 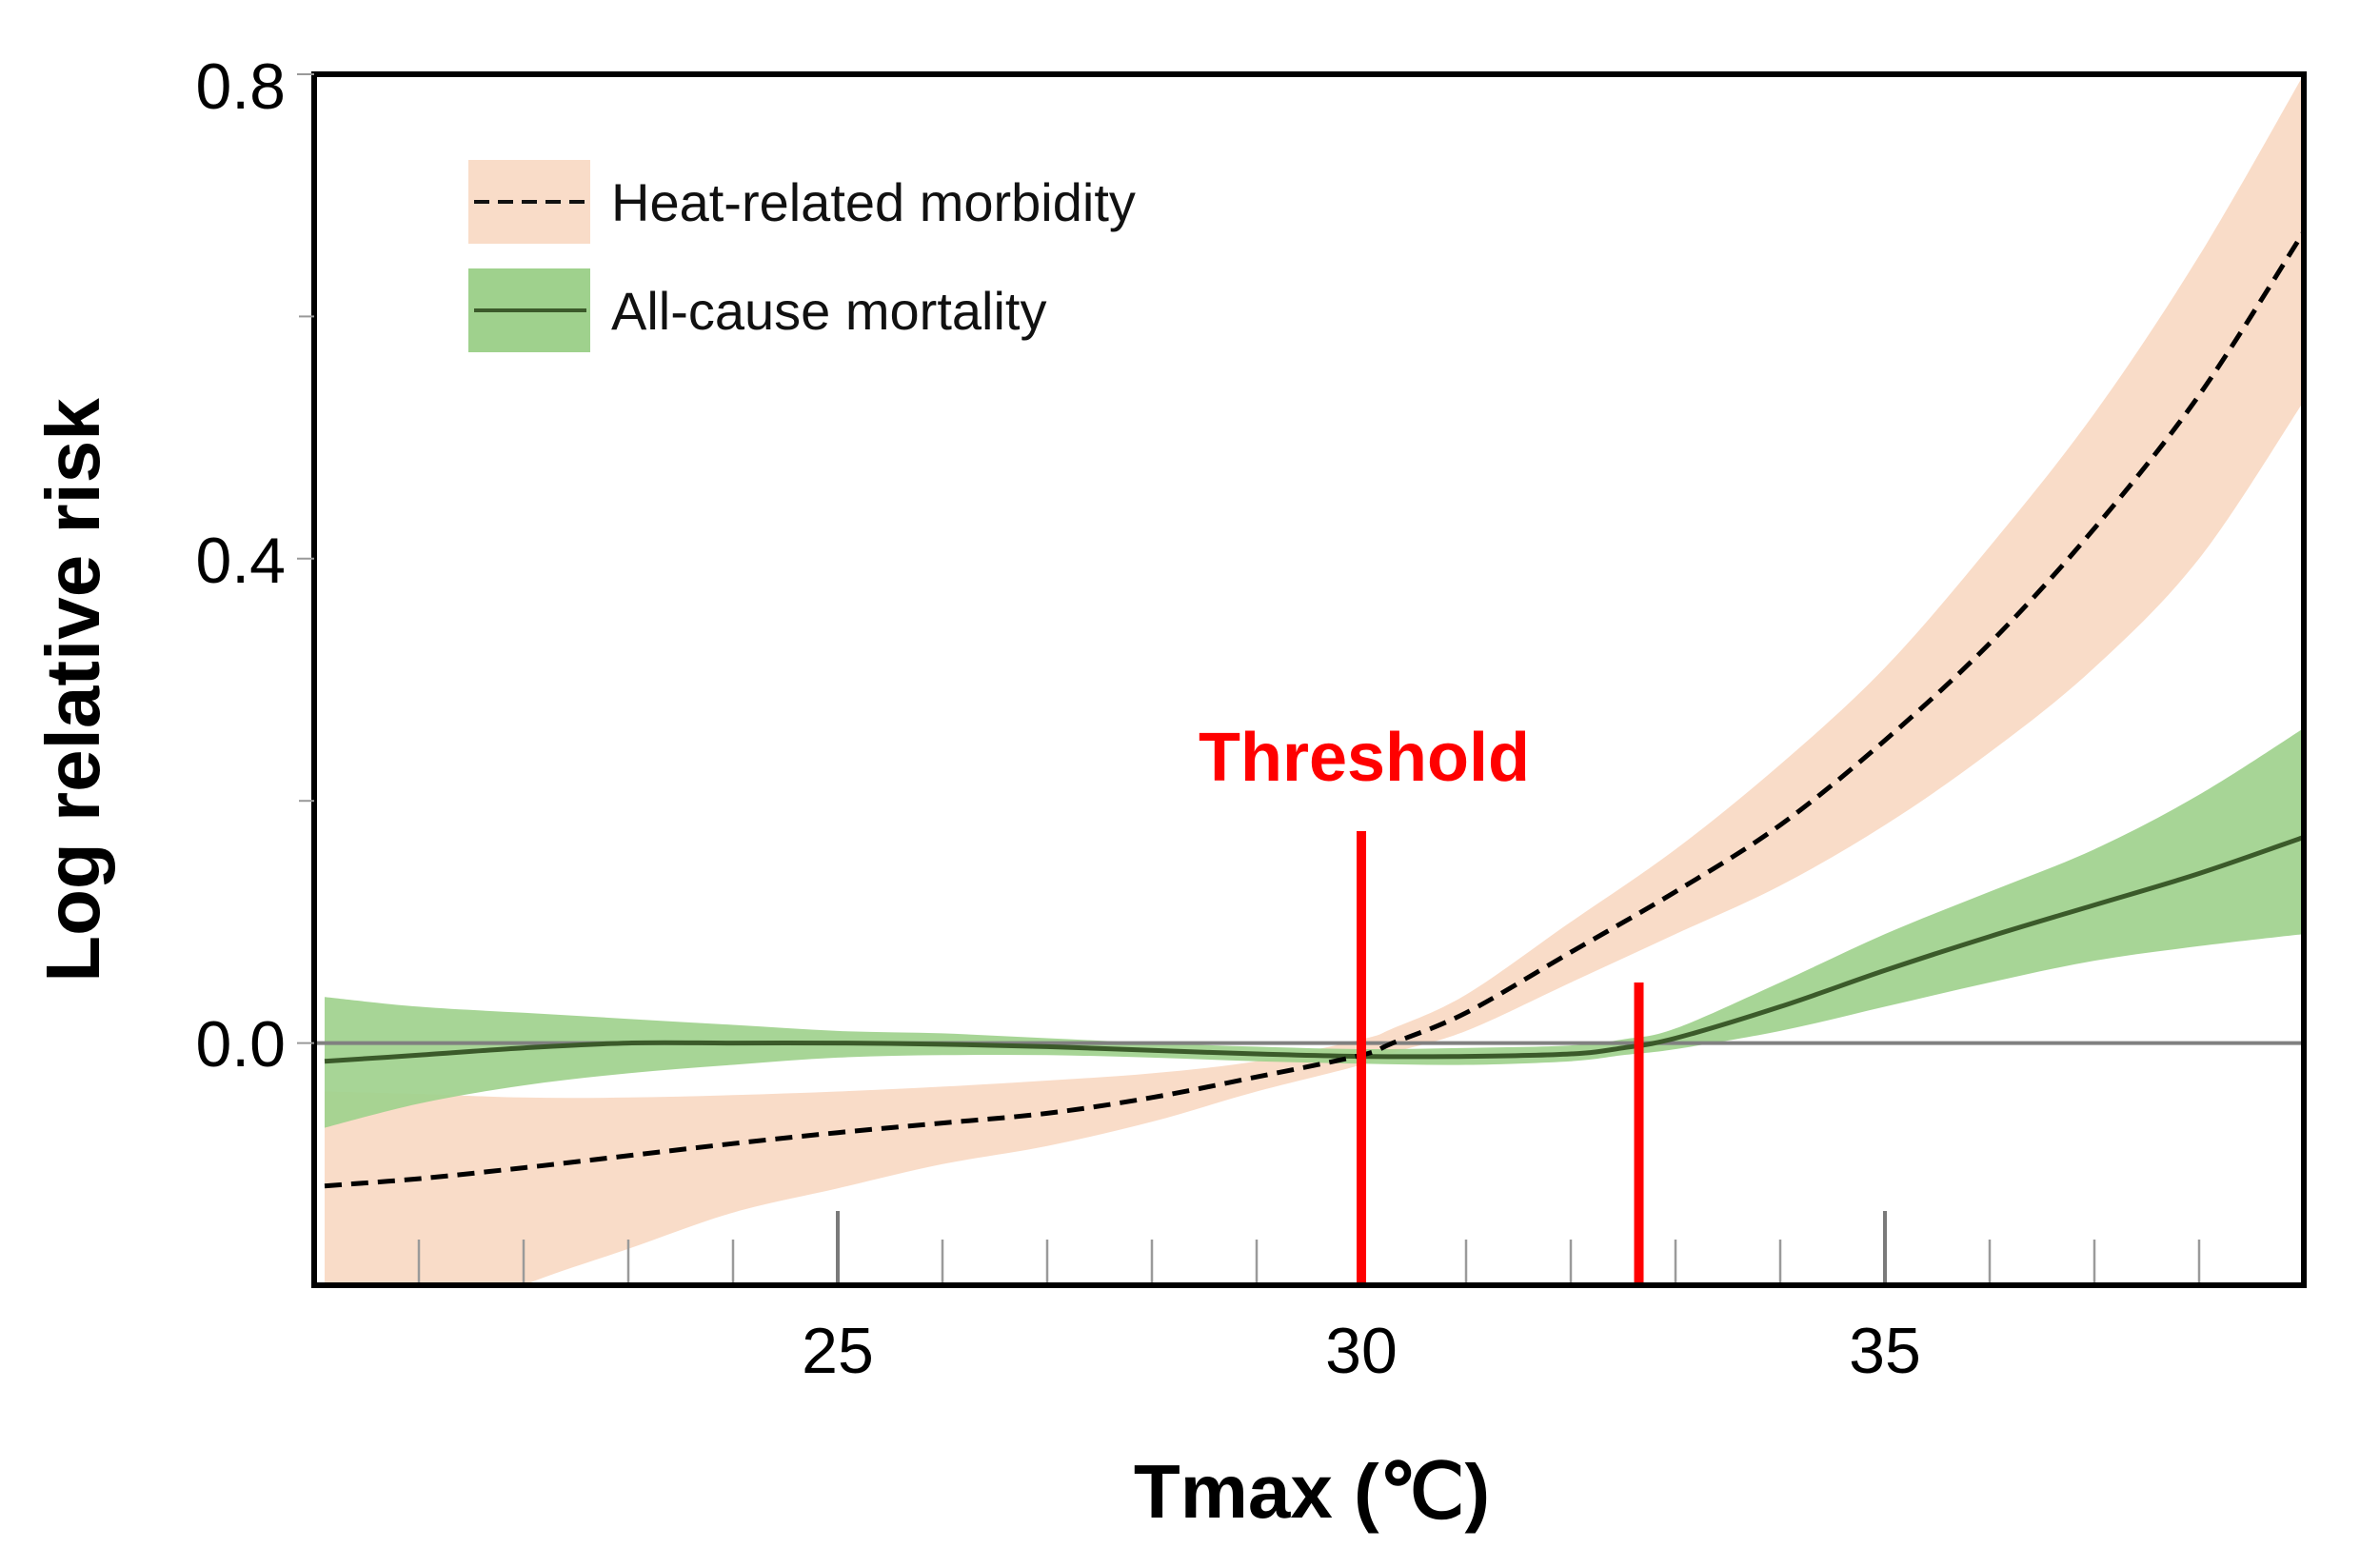 What do you see at coordinates (240, 561) in the screenshot?
I see `y-tick-label-0.4: 0.4` at bounding box center [240, 561].